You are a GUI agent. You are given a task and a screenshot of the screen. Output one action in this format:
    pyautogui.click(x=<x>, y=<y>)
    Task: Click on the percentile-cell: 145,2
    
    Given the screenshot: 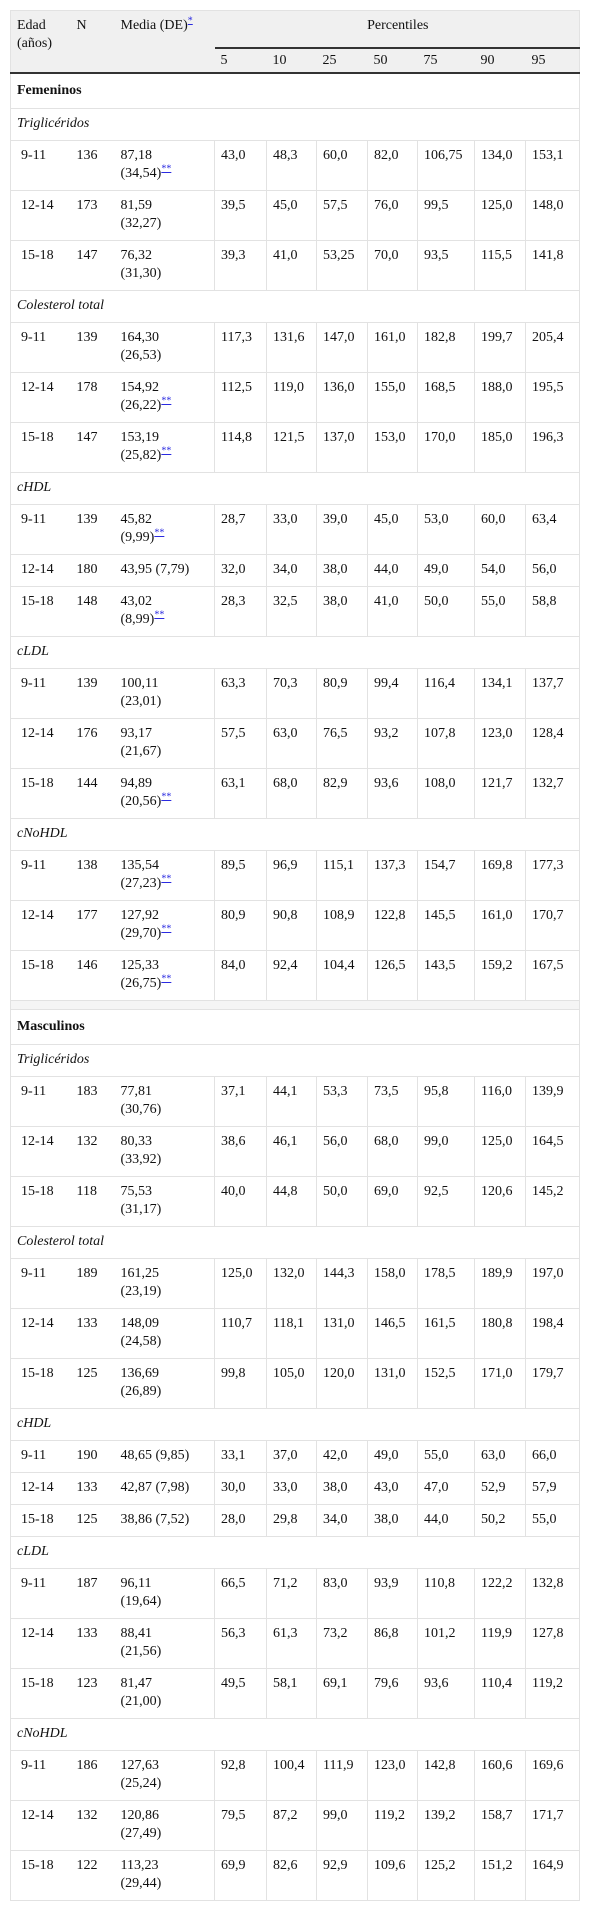 What is the action you would take?
    pyautogui.click(x=552, y=1201)
    